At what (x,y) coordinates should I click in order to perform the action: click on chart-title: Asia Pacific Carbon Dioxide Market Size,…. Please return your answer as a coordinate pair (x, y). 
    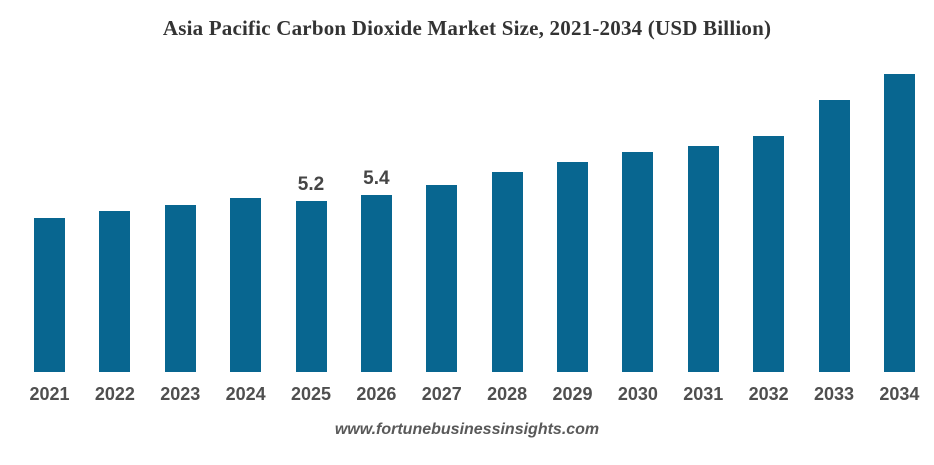
    Looking at the image, I should click on (467, 28).